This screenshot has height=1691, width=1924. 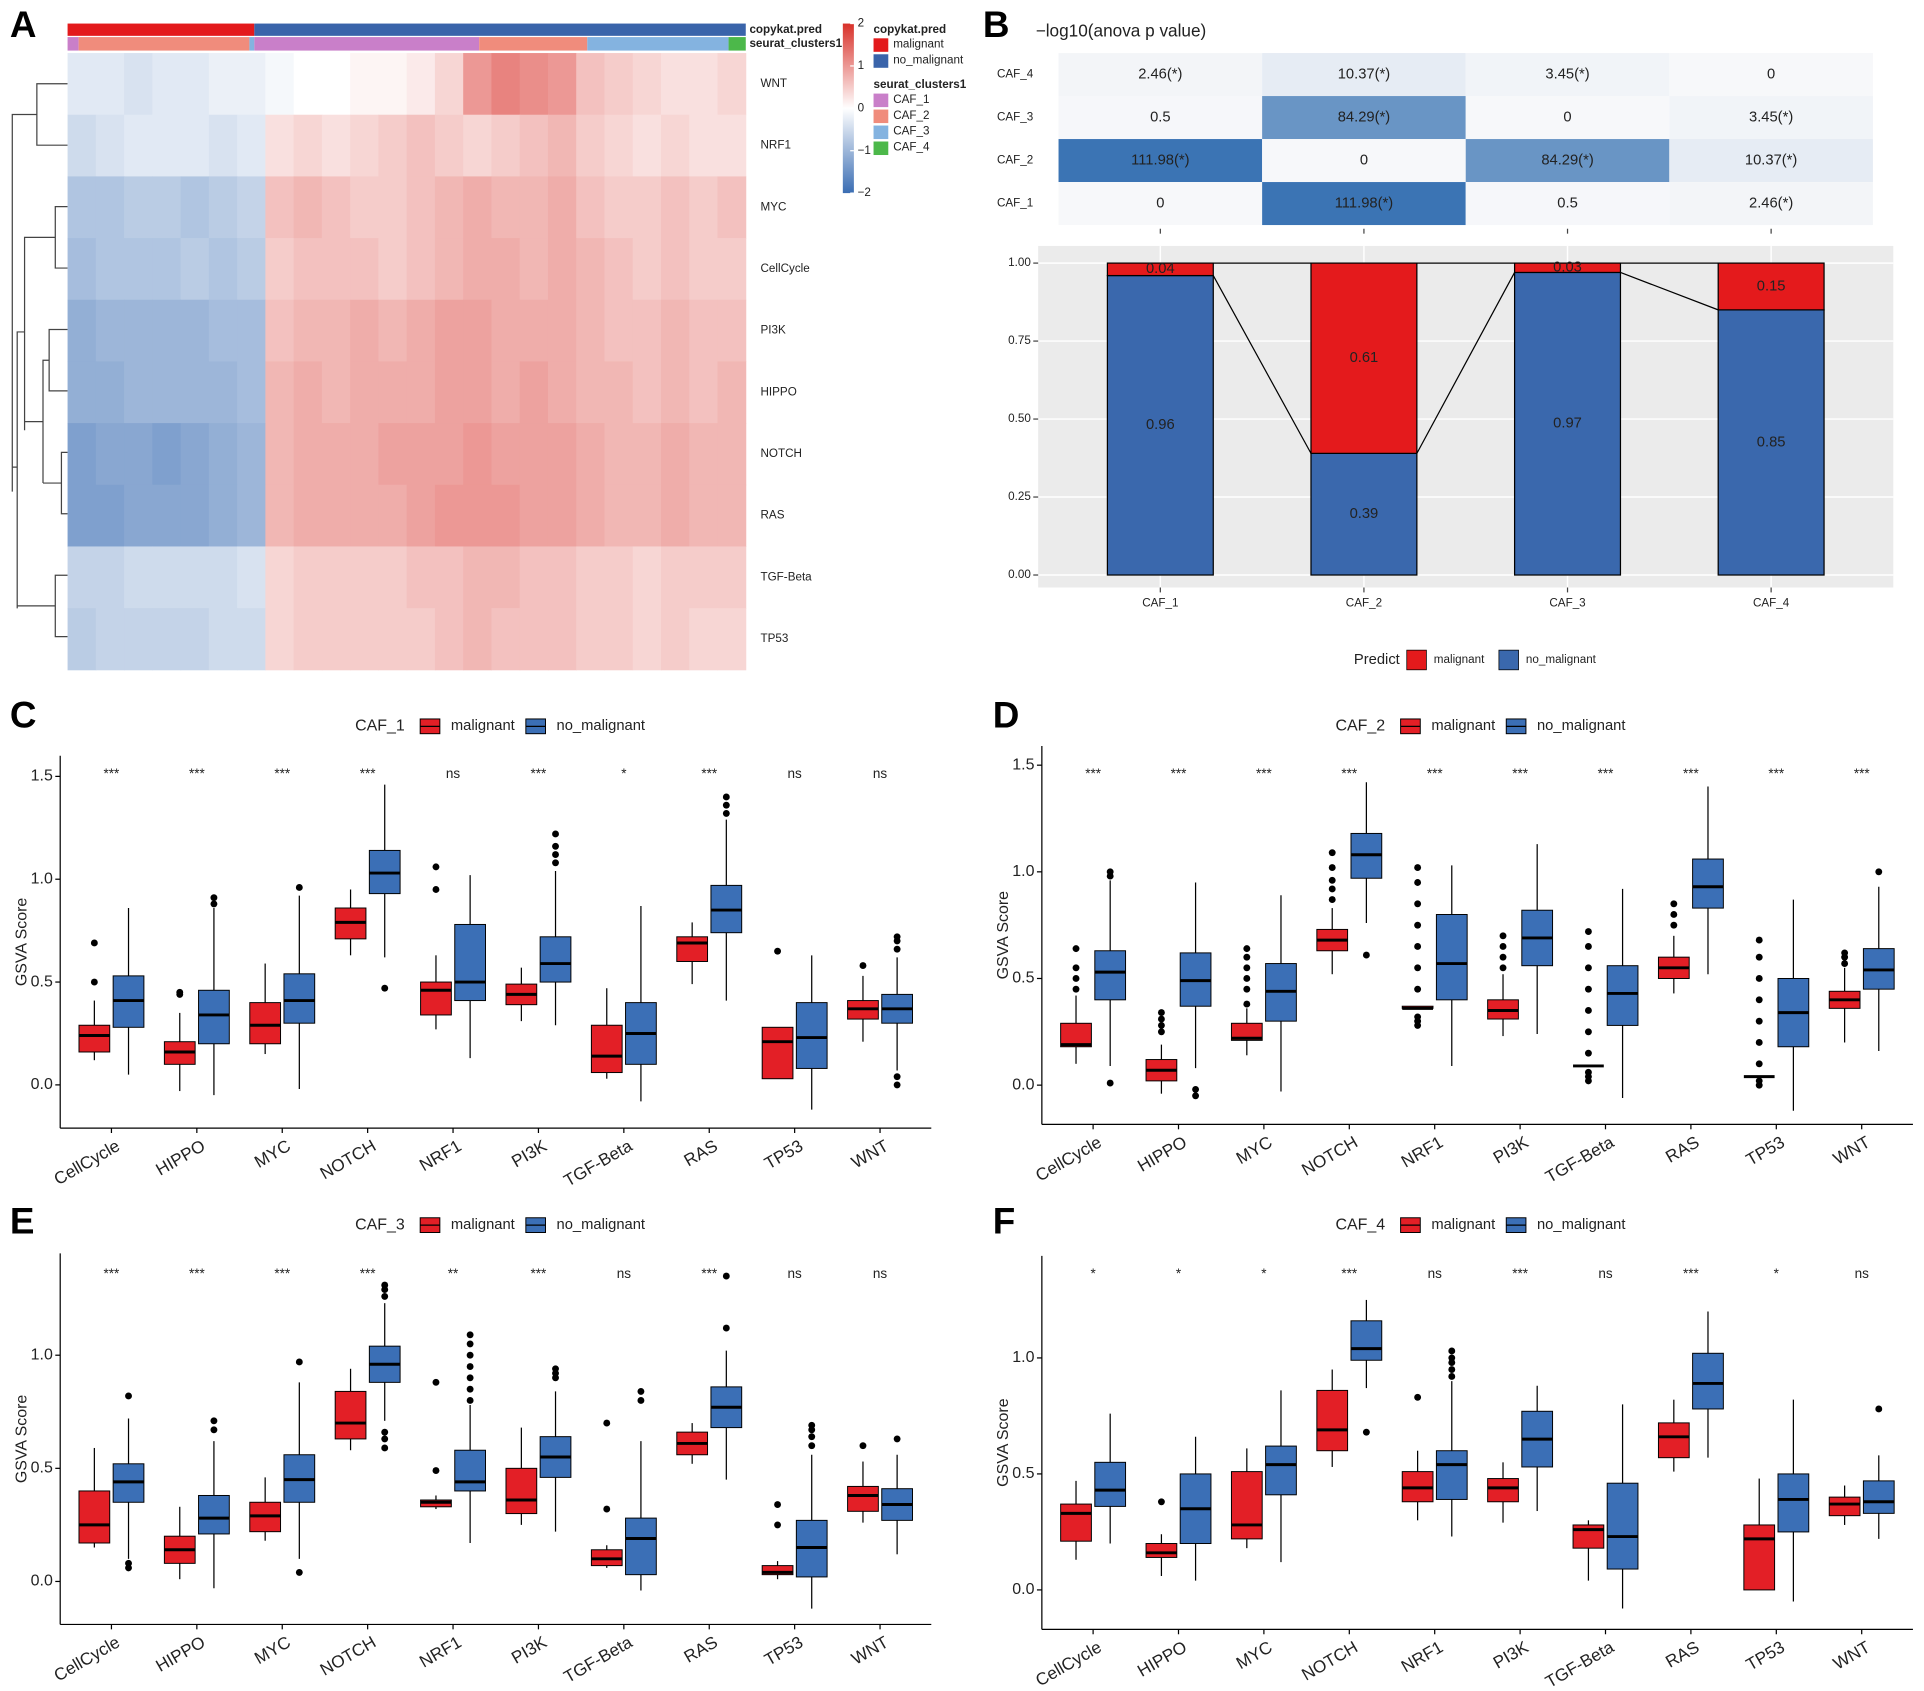 What do you see at coordinates (1364, 514) in the screenshot?
I see `bar-segment` at bounding box center [1364, 514].